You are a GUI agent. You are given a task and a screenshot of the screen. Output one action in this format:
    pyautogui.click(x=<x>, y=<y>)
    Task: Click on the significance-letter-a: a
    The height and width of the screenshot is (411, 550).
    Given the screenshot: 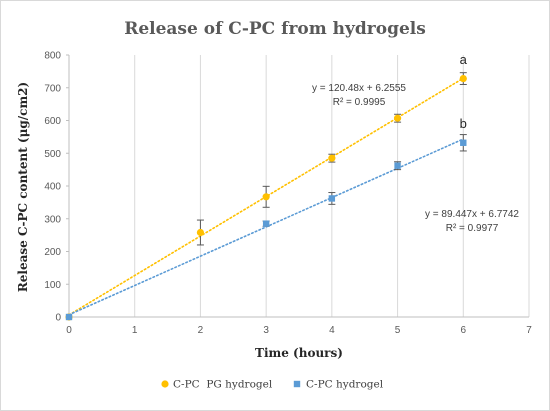 What is the action you would take?
    pyautogui.click(x=464, y=59)
    